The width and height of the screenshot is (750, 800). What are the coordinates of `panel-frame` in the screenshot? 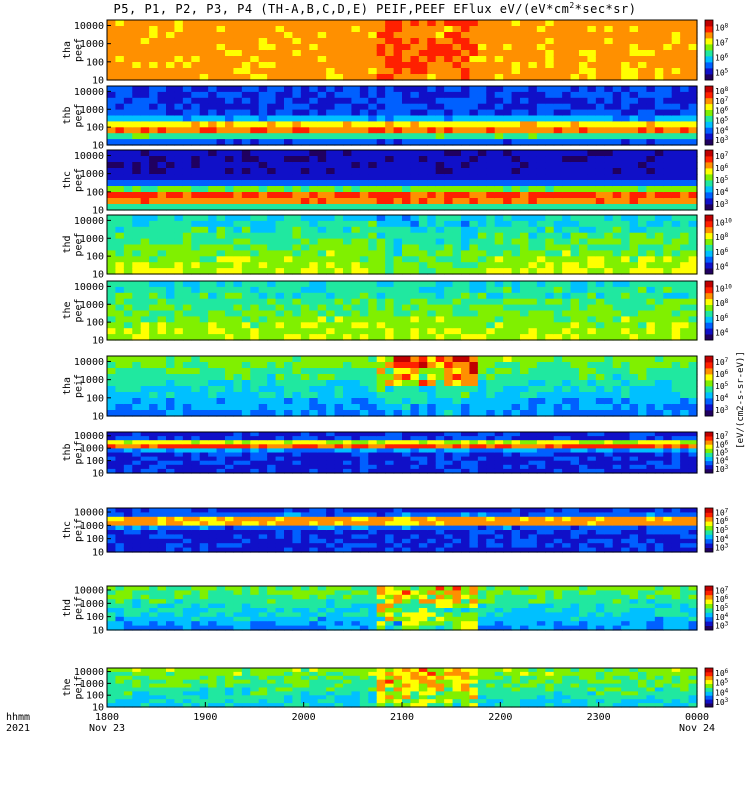 It's located at (402, 386).